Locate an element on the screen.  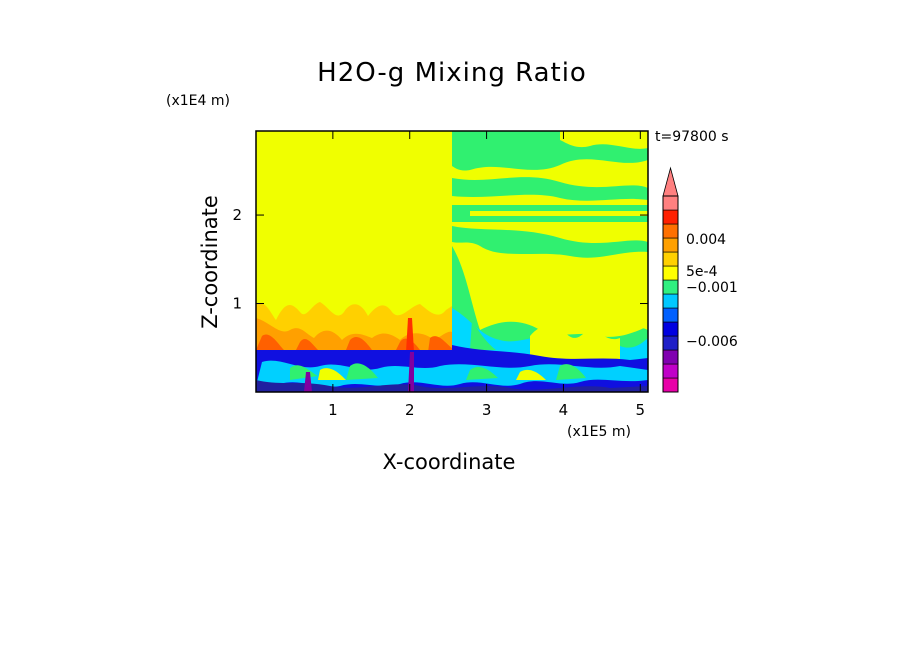
y-axis-ticks: 12 is located at coordinates (440, 259).